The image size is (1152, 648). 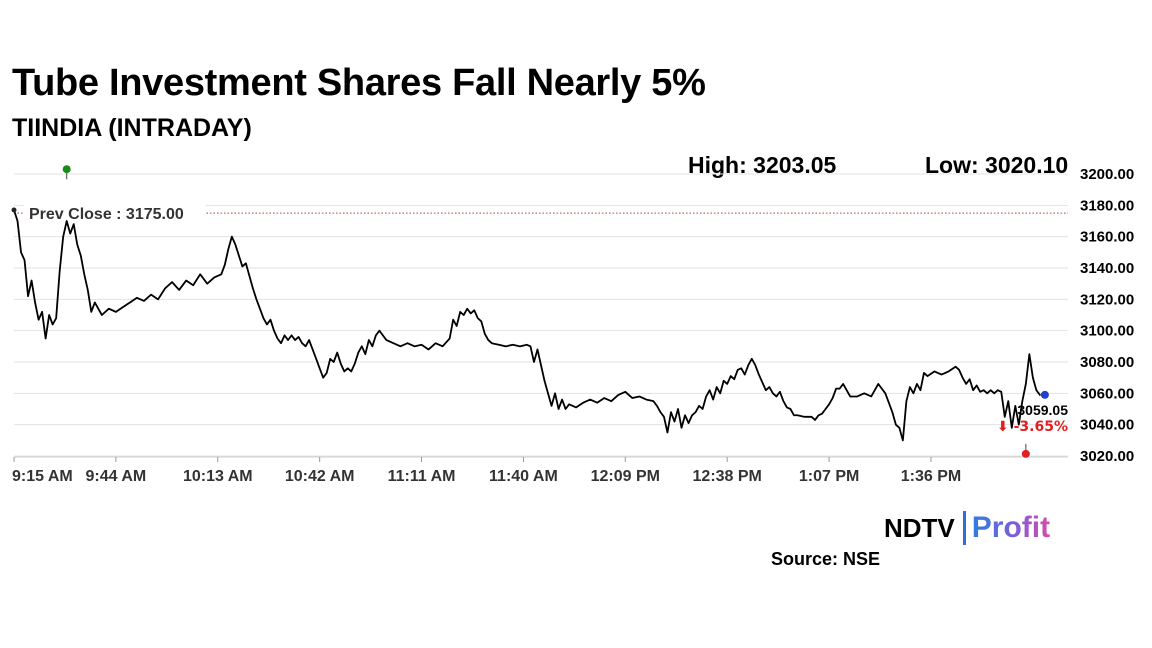 I want to click on change-percent: -3.65%, so click(x=1041, y=427).